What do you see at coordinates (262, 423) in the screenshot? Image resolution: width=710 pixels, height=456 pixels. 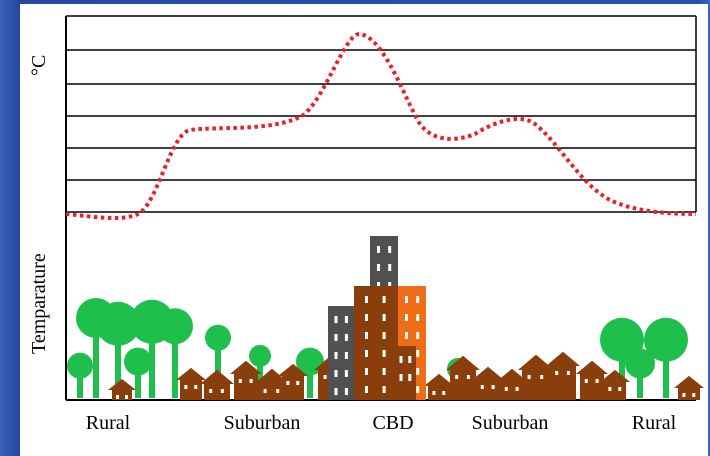 I see `zone-label-suburban-left: Suburban` at bounding box center [262, 423].